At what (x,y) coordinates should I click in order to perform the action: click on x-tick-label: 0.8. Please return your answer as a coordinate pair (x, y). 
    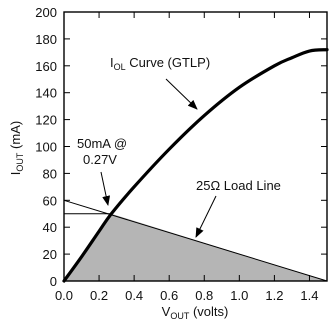
    Looking at the image, I should click on (204, 295).